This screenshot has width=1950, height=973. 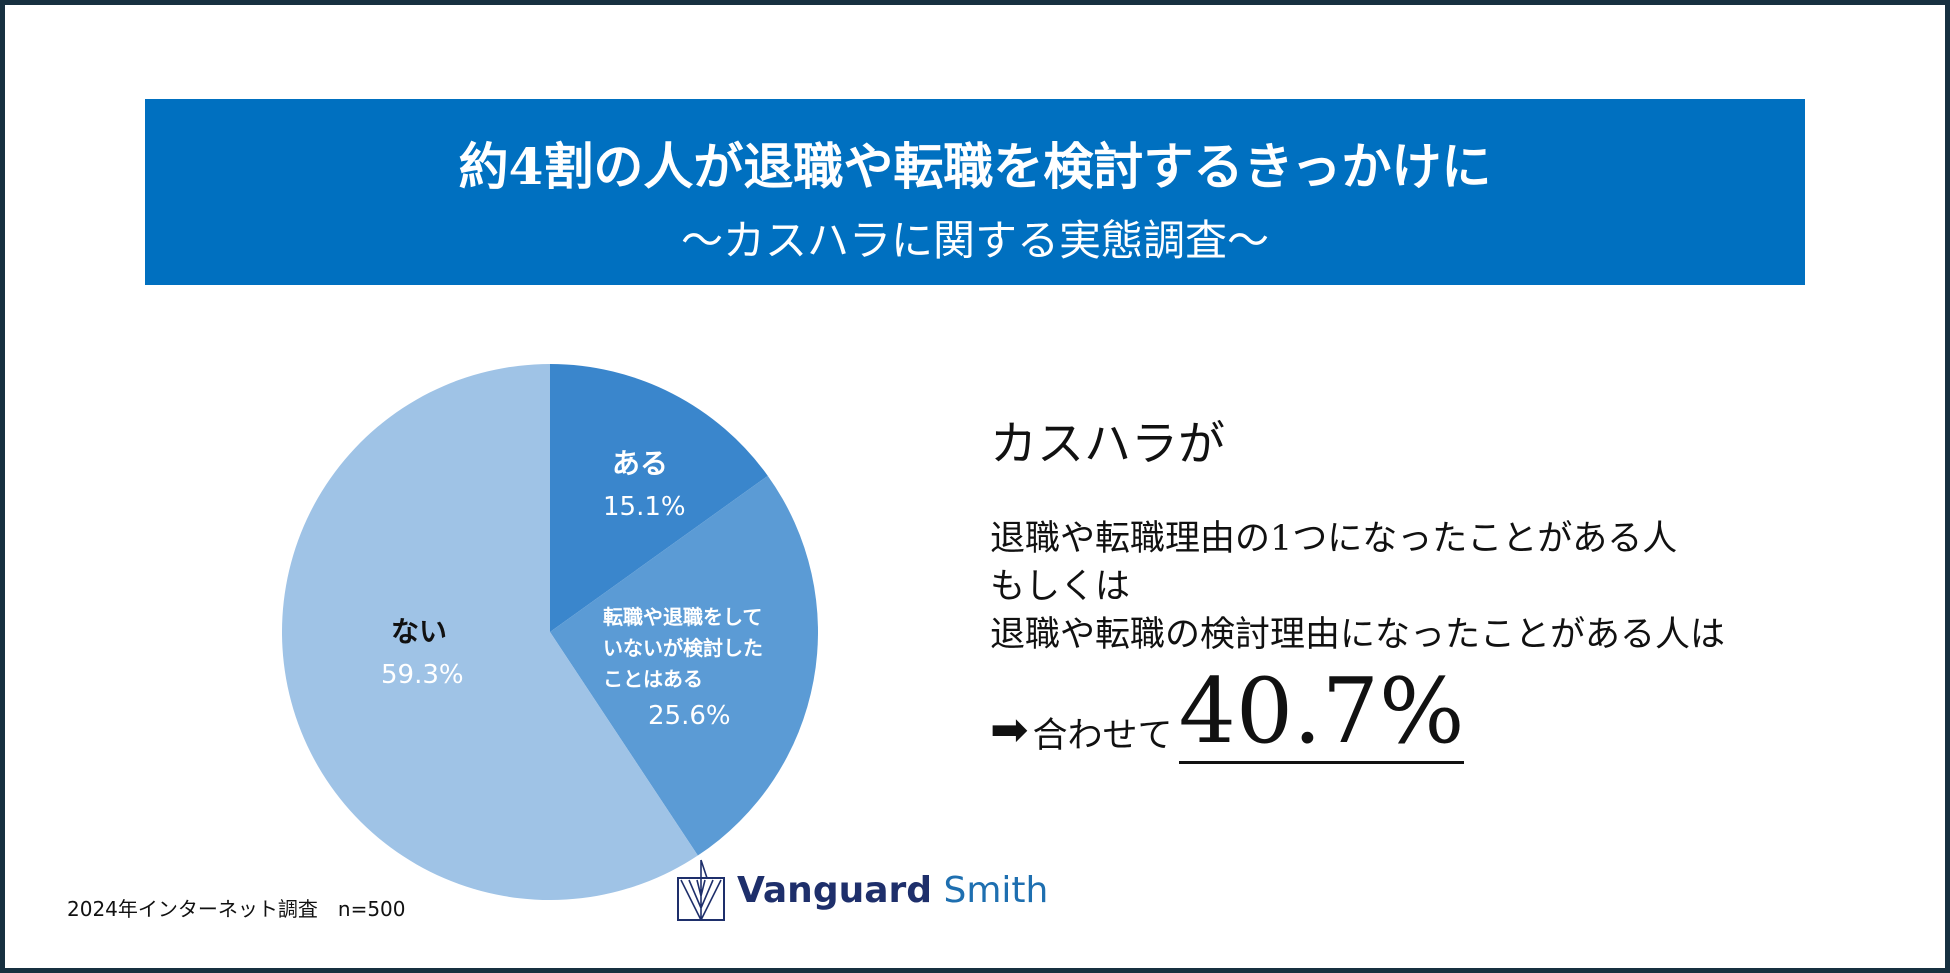 I want to click on slice-category-aru: ある, so click(x=640, y=463).